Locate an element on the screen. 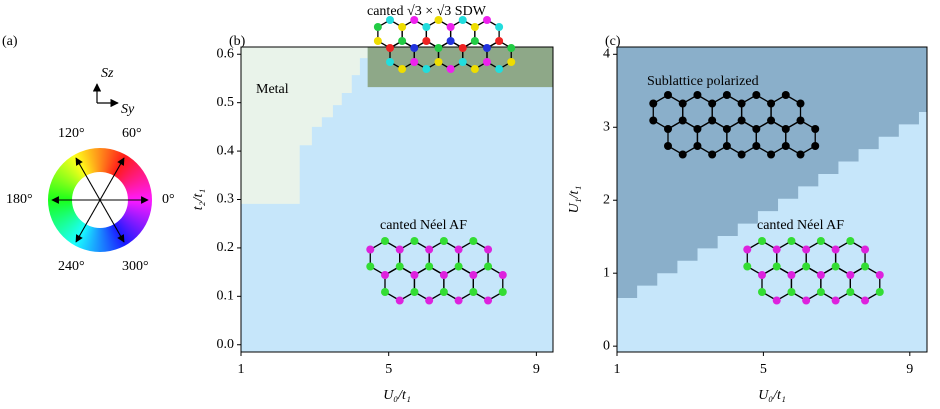 Image resolution: width=940 pixels, height=409 pixels. panel-label: (c) is located at coordinates (613, 41).